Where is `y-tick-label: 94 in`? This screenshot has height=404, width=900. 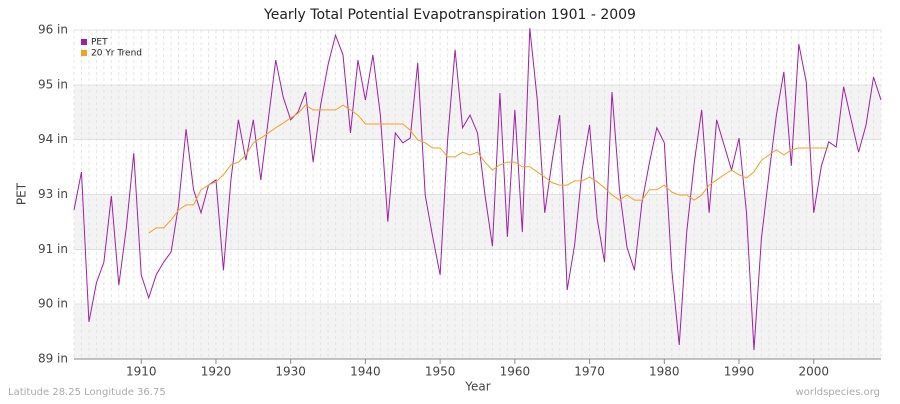 y-tick-label: 94 in is located at coordinates (53, 139).